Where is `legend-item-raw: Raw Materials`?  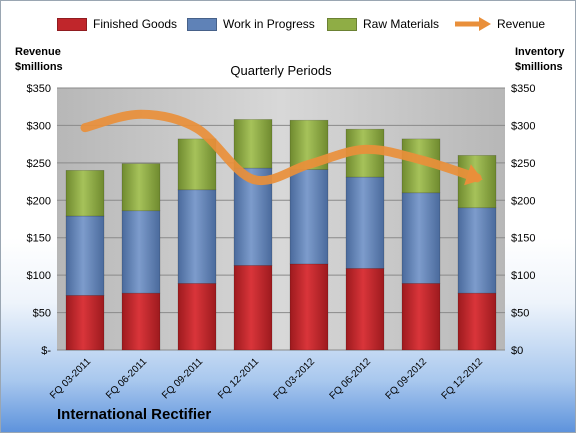 legend-item-raw: Raw Materials is located at coordinates (383, 24).